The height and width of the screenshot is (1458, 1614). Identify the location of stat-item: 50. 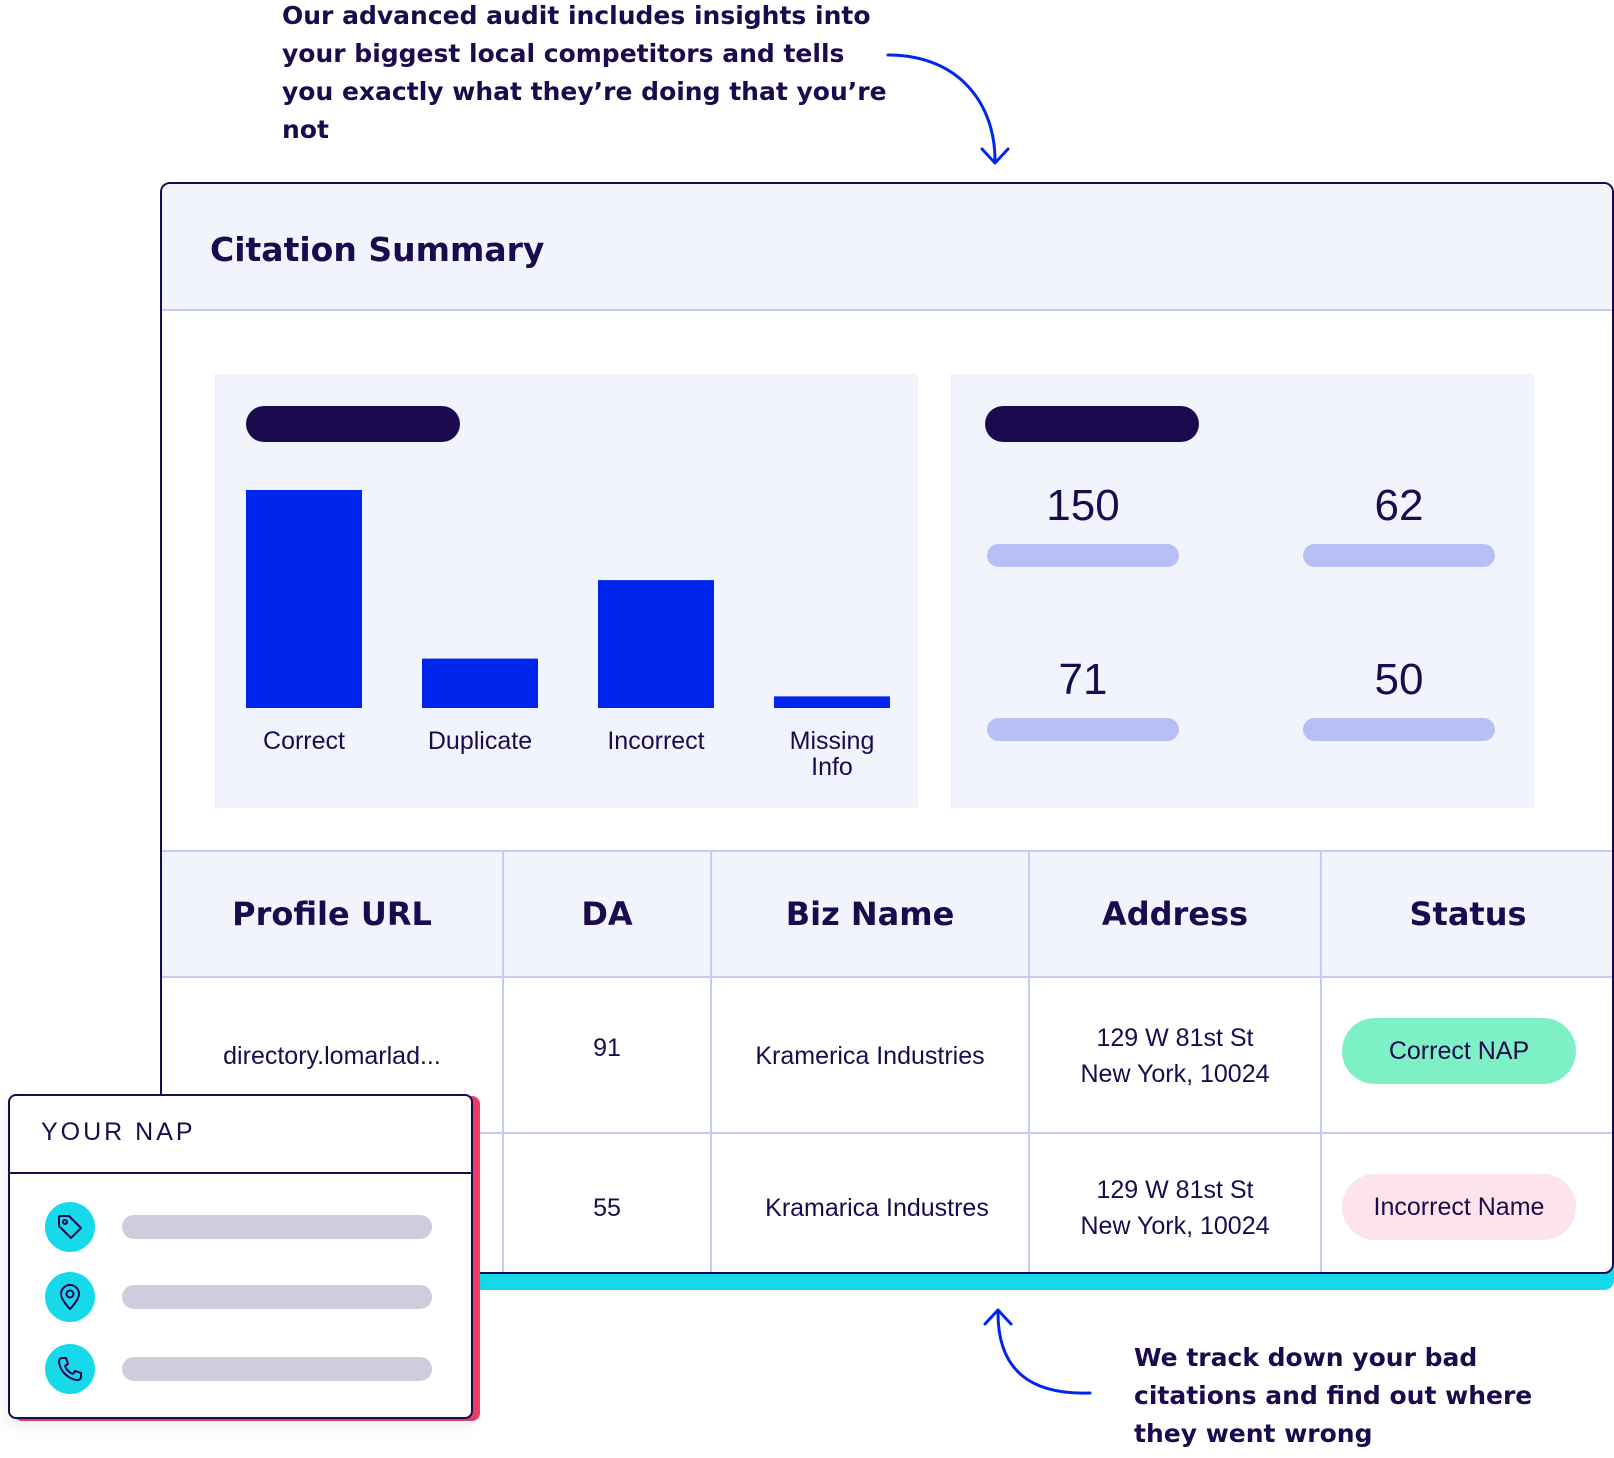
(1399, 697).